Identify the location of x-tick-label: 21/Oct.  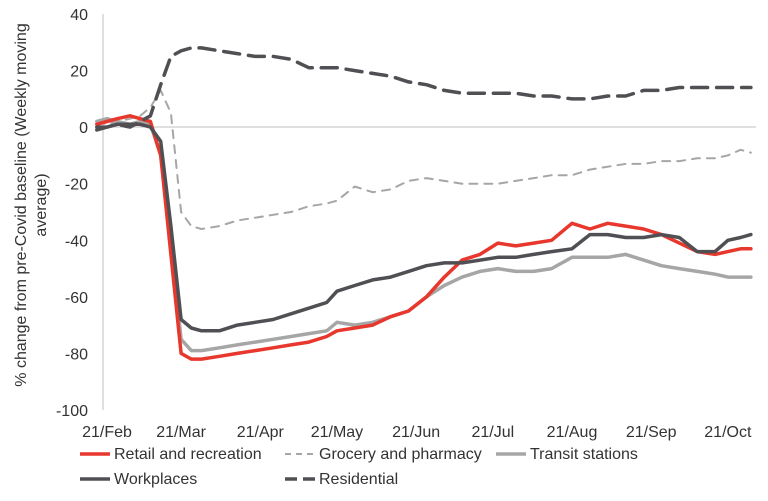
(728, 432).